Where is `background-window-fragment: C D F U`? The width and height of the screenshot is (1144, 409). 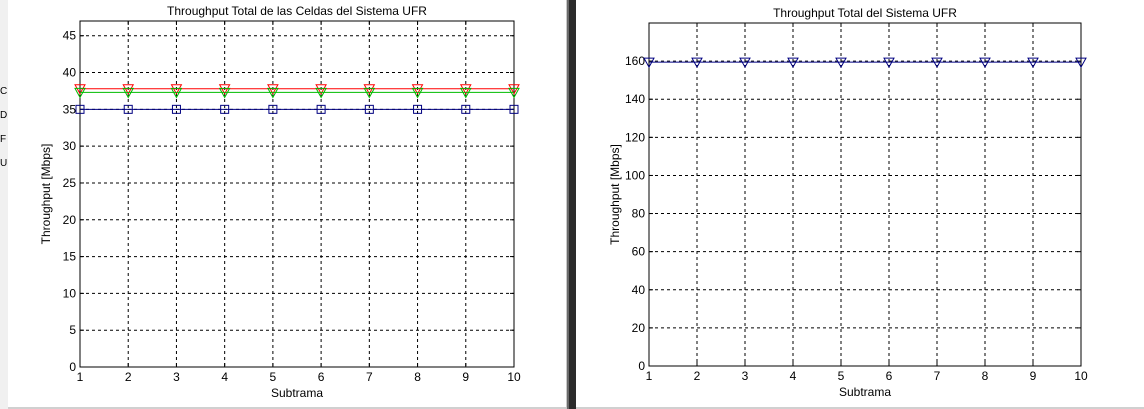
background-window-fragment: C D F U is located at coordinates (4, 204).